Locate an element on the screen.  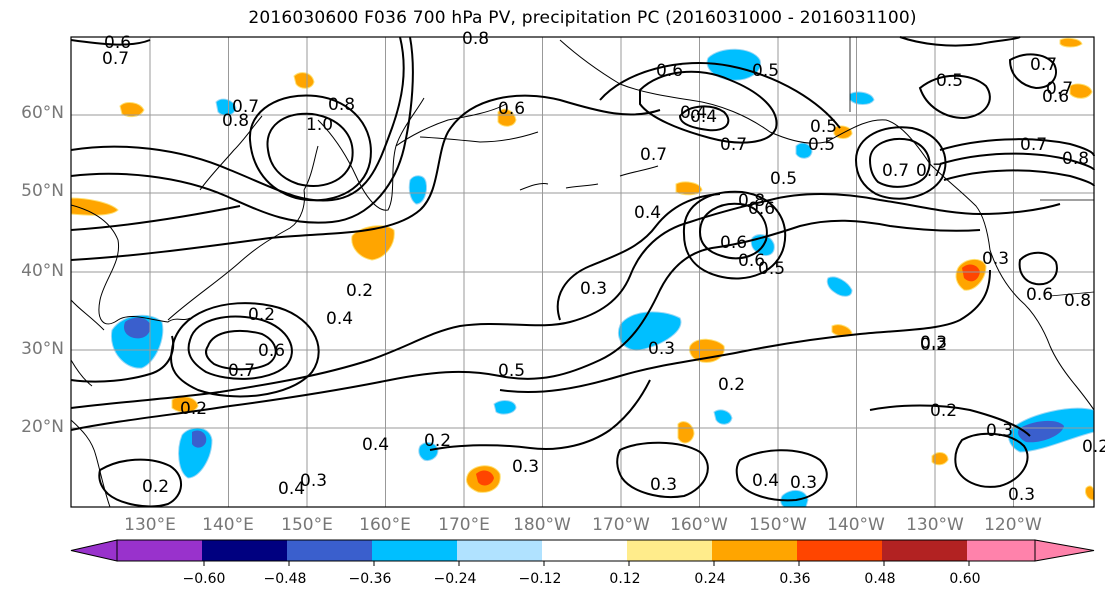
lat-label-20n: 20°N is located at coordinates (42, 427).